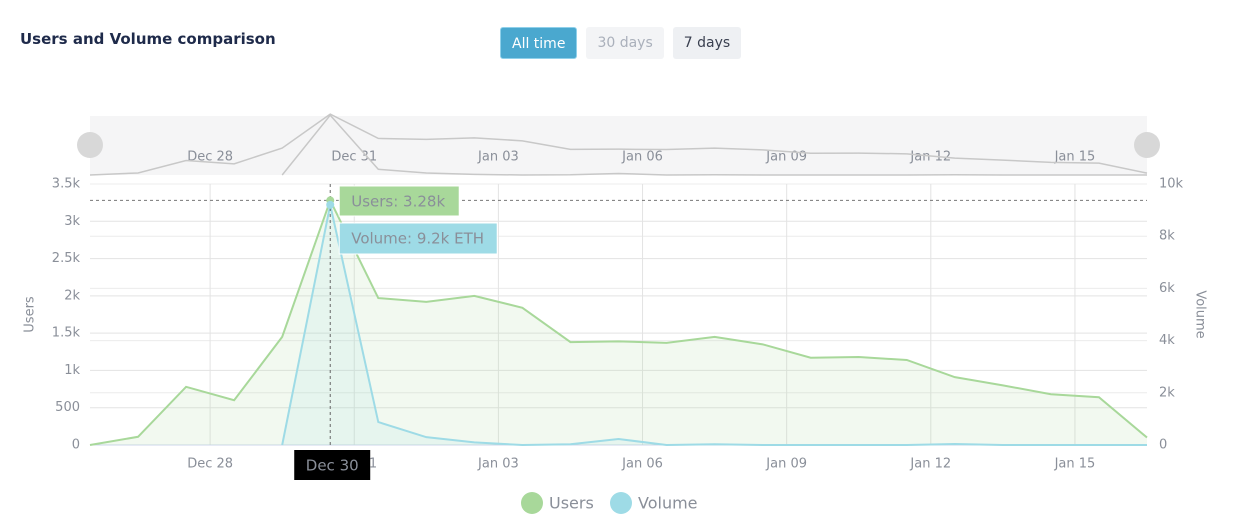 The height and width of the screenshot is (526, 1240). What do you see at coordinates (668, 503) in the screenshot?
I see `legend-label: Volume` at bounding box center [668, 503].